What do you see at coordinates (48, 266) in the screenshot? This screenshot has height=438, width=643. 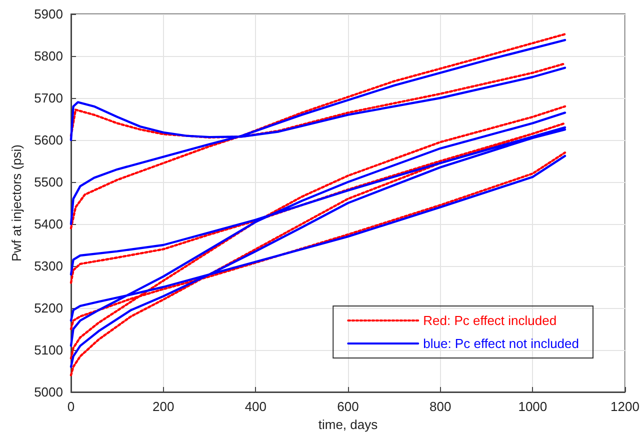 I see `y-tick-label: 5300` at bounding box center [48, 266].